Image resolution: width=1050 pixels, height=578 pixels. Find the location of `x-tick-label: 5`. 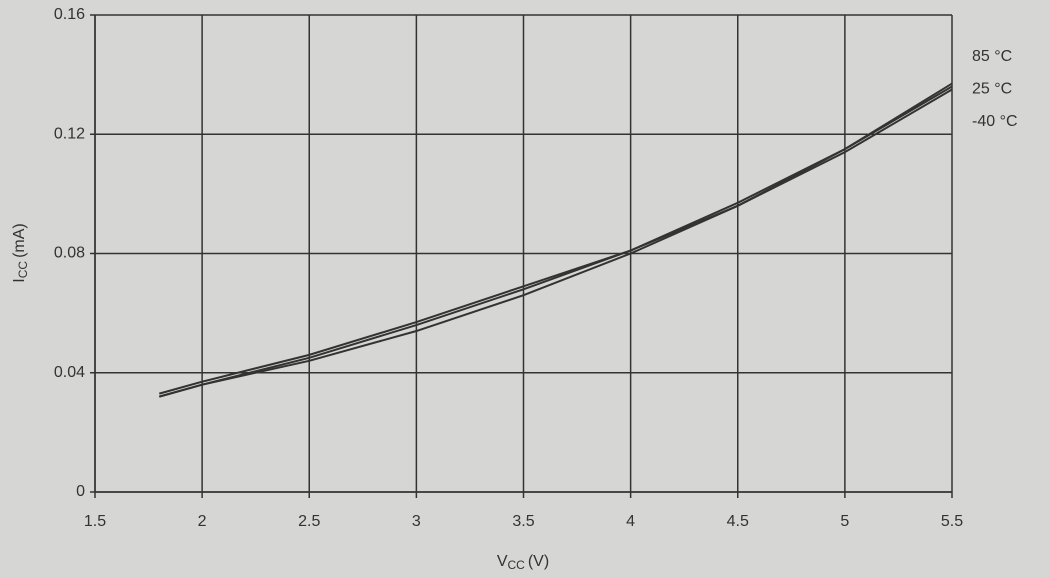

x-tick-label: 5 is located at coordinates (844, 521).